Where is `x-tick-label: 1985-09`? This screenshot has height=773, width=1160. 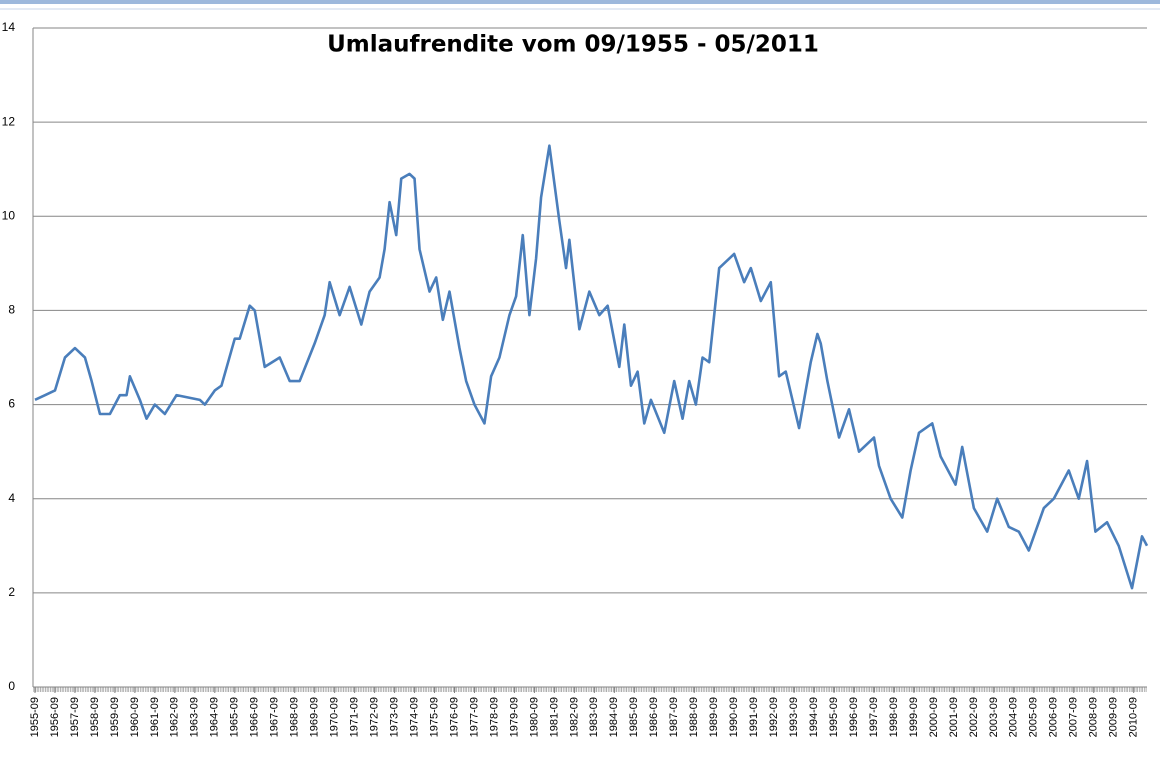 x-tick-label: 1985-09 is located at coordinates (634, 717).